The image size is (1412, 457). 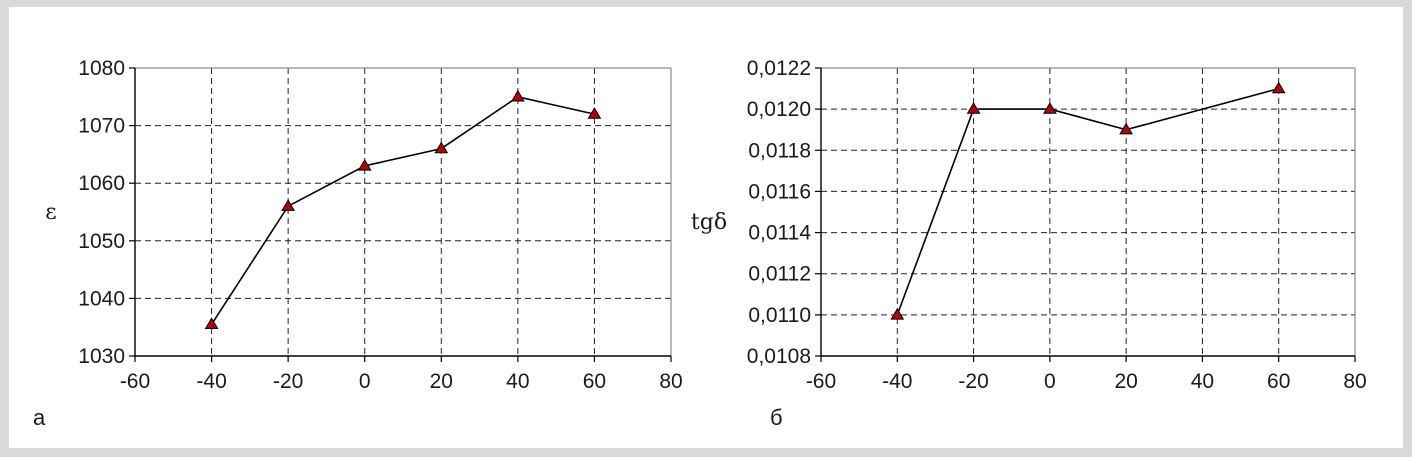 What do you see at coordinates (779, 274) in the screenshot?
I see `y-tick-label: 0,0112` at bounding box center [779, 274].